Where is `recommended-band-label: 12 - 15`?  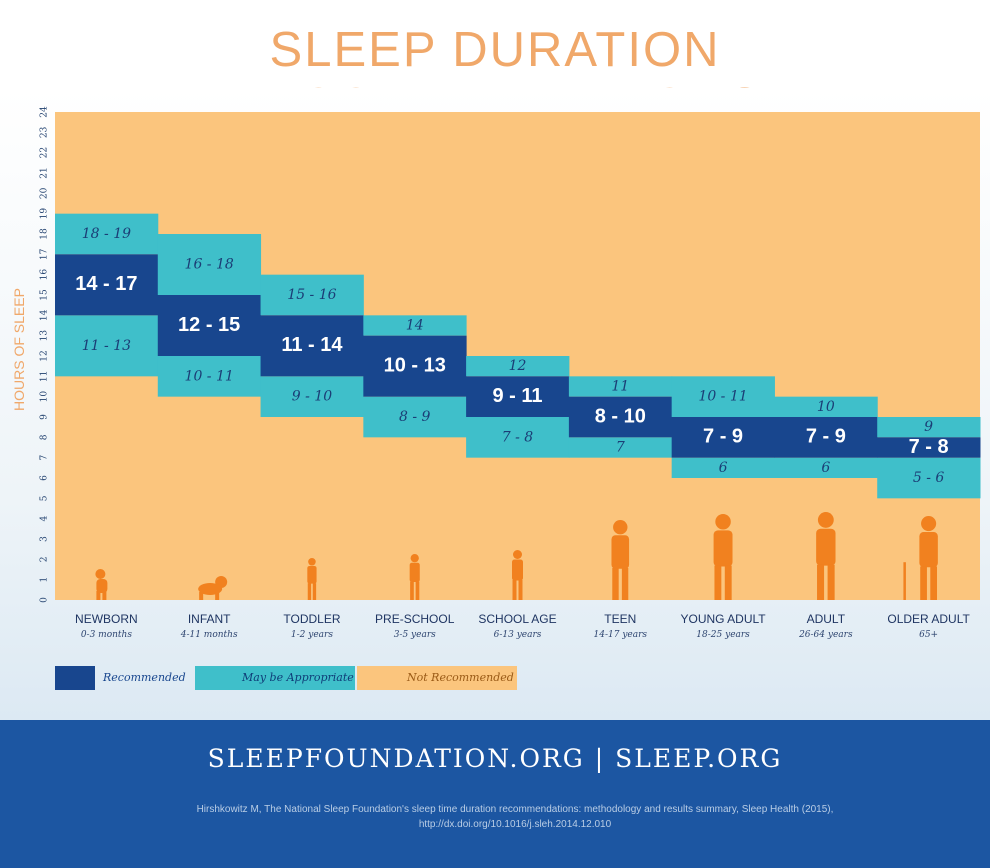
recommended-band-label: 12 - 15 is located at coordinates (209, 325).